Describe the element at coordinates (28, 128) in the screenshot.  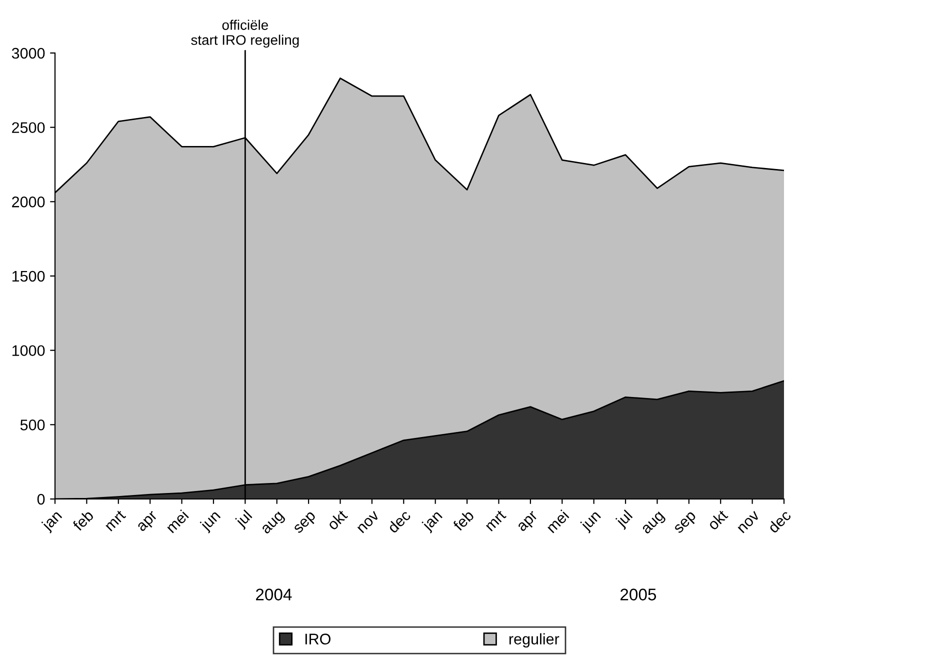
I see `y-tick-label: 2500` at that location.